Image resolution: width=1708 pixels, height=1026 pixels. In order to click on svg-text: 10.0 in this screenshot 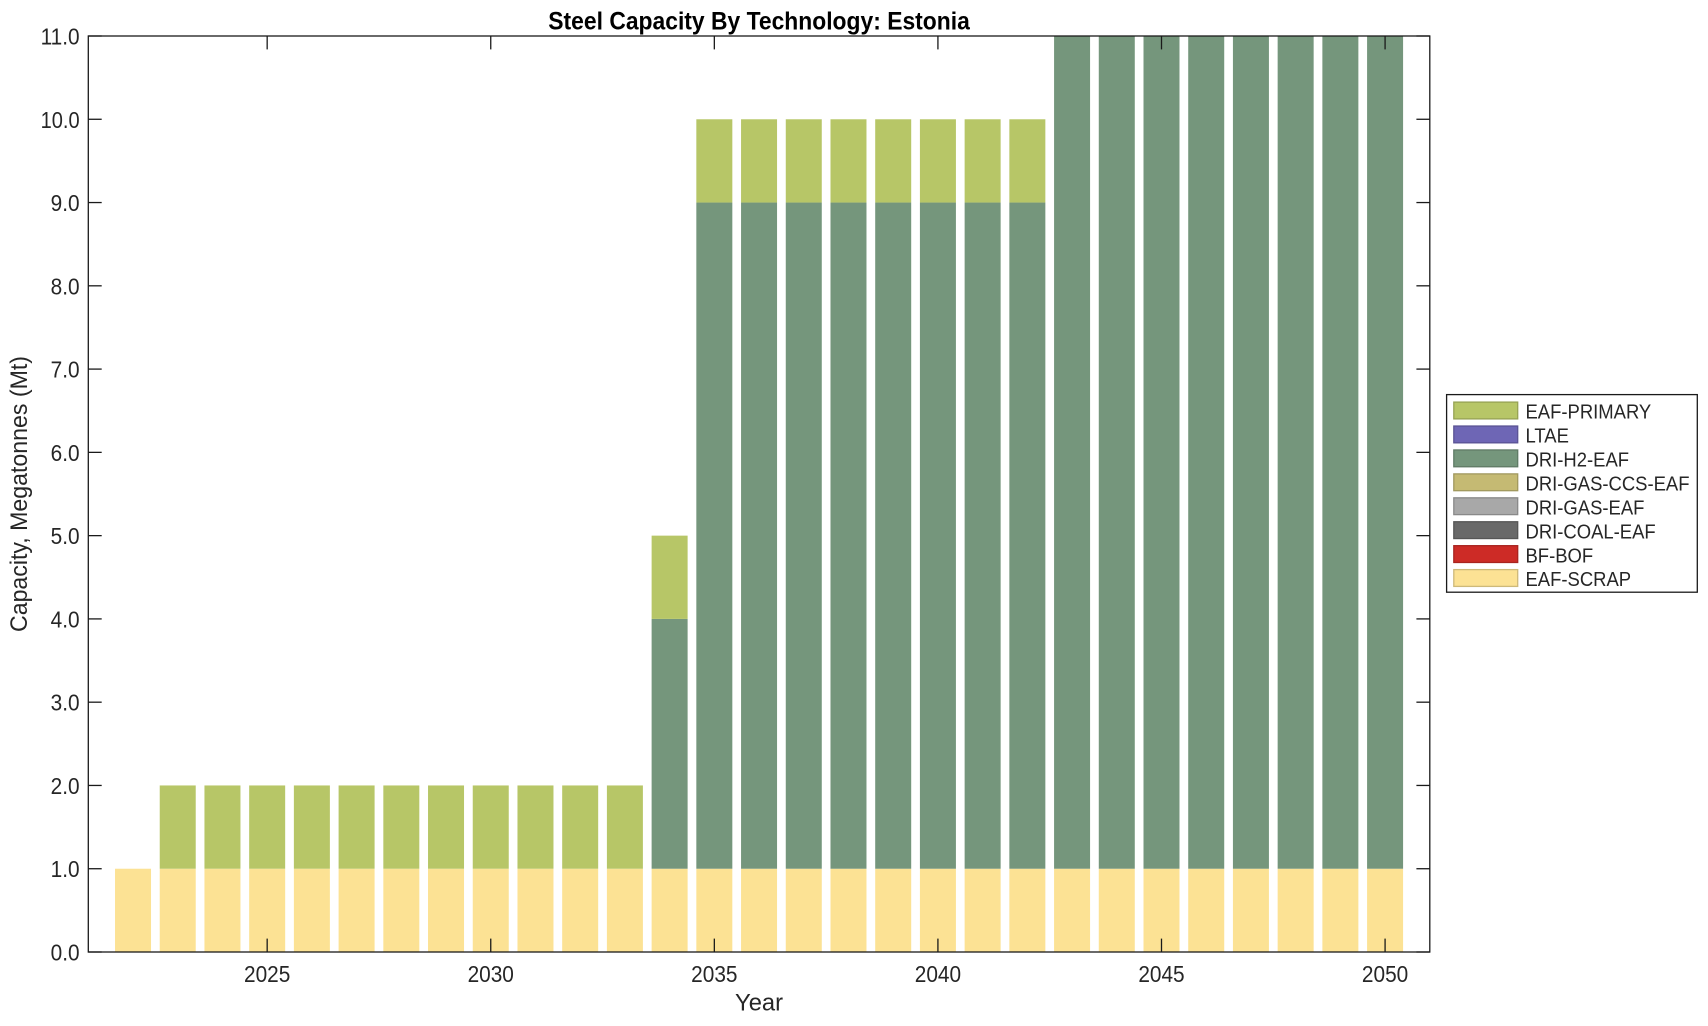, I will do `click(60, 120)`.